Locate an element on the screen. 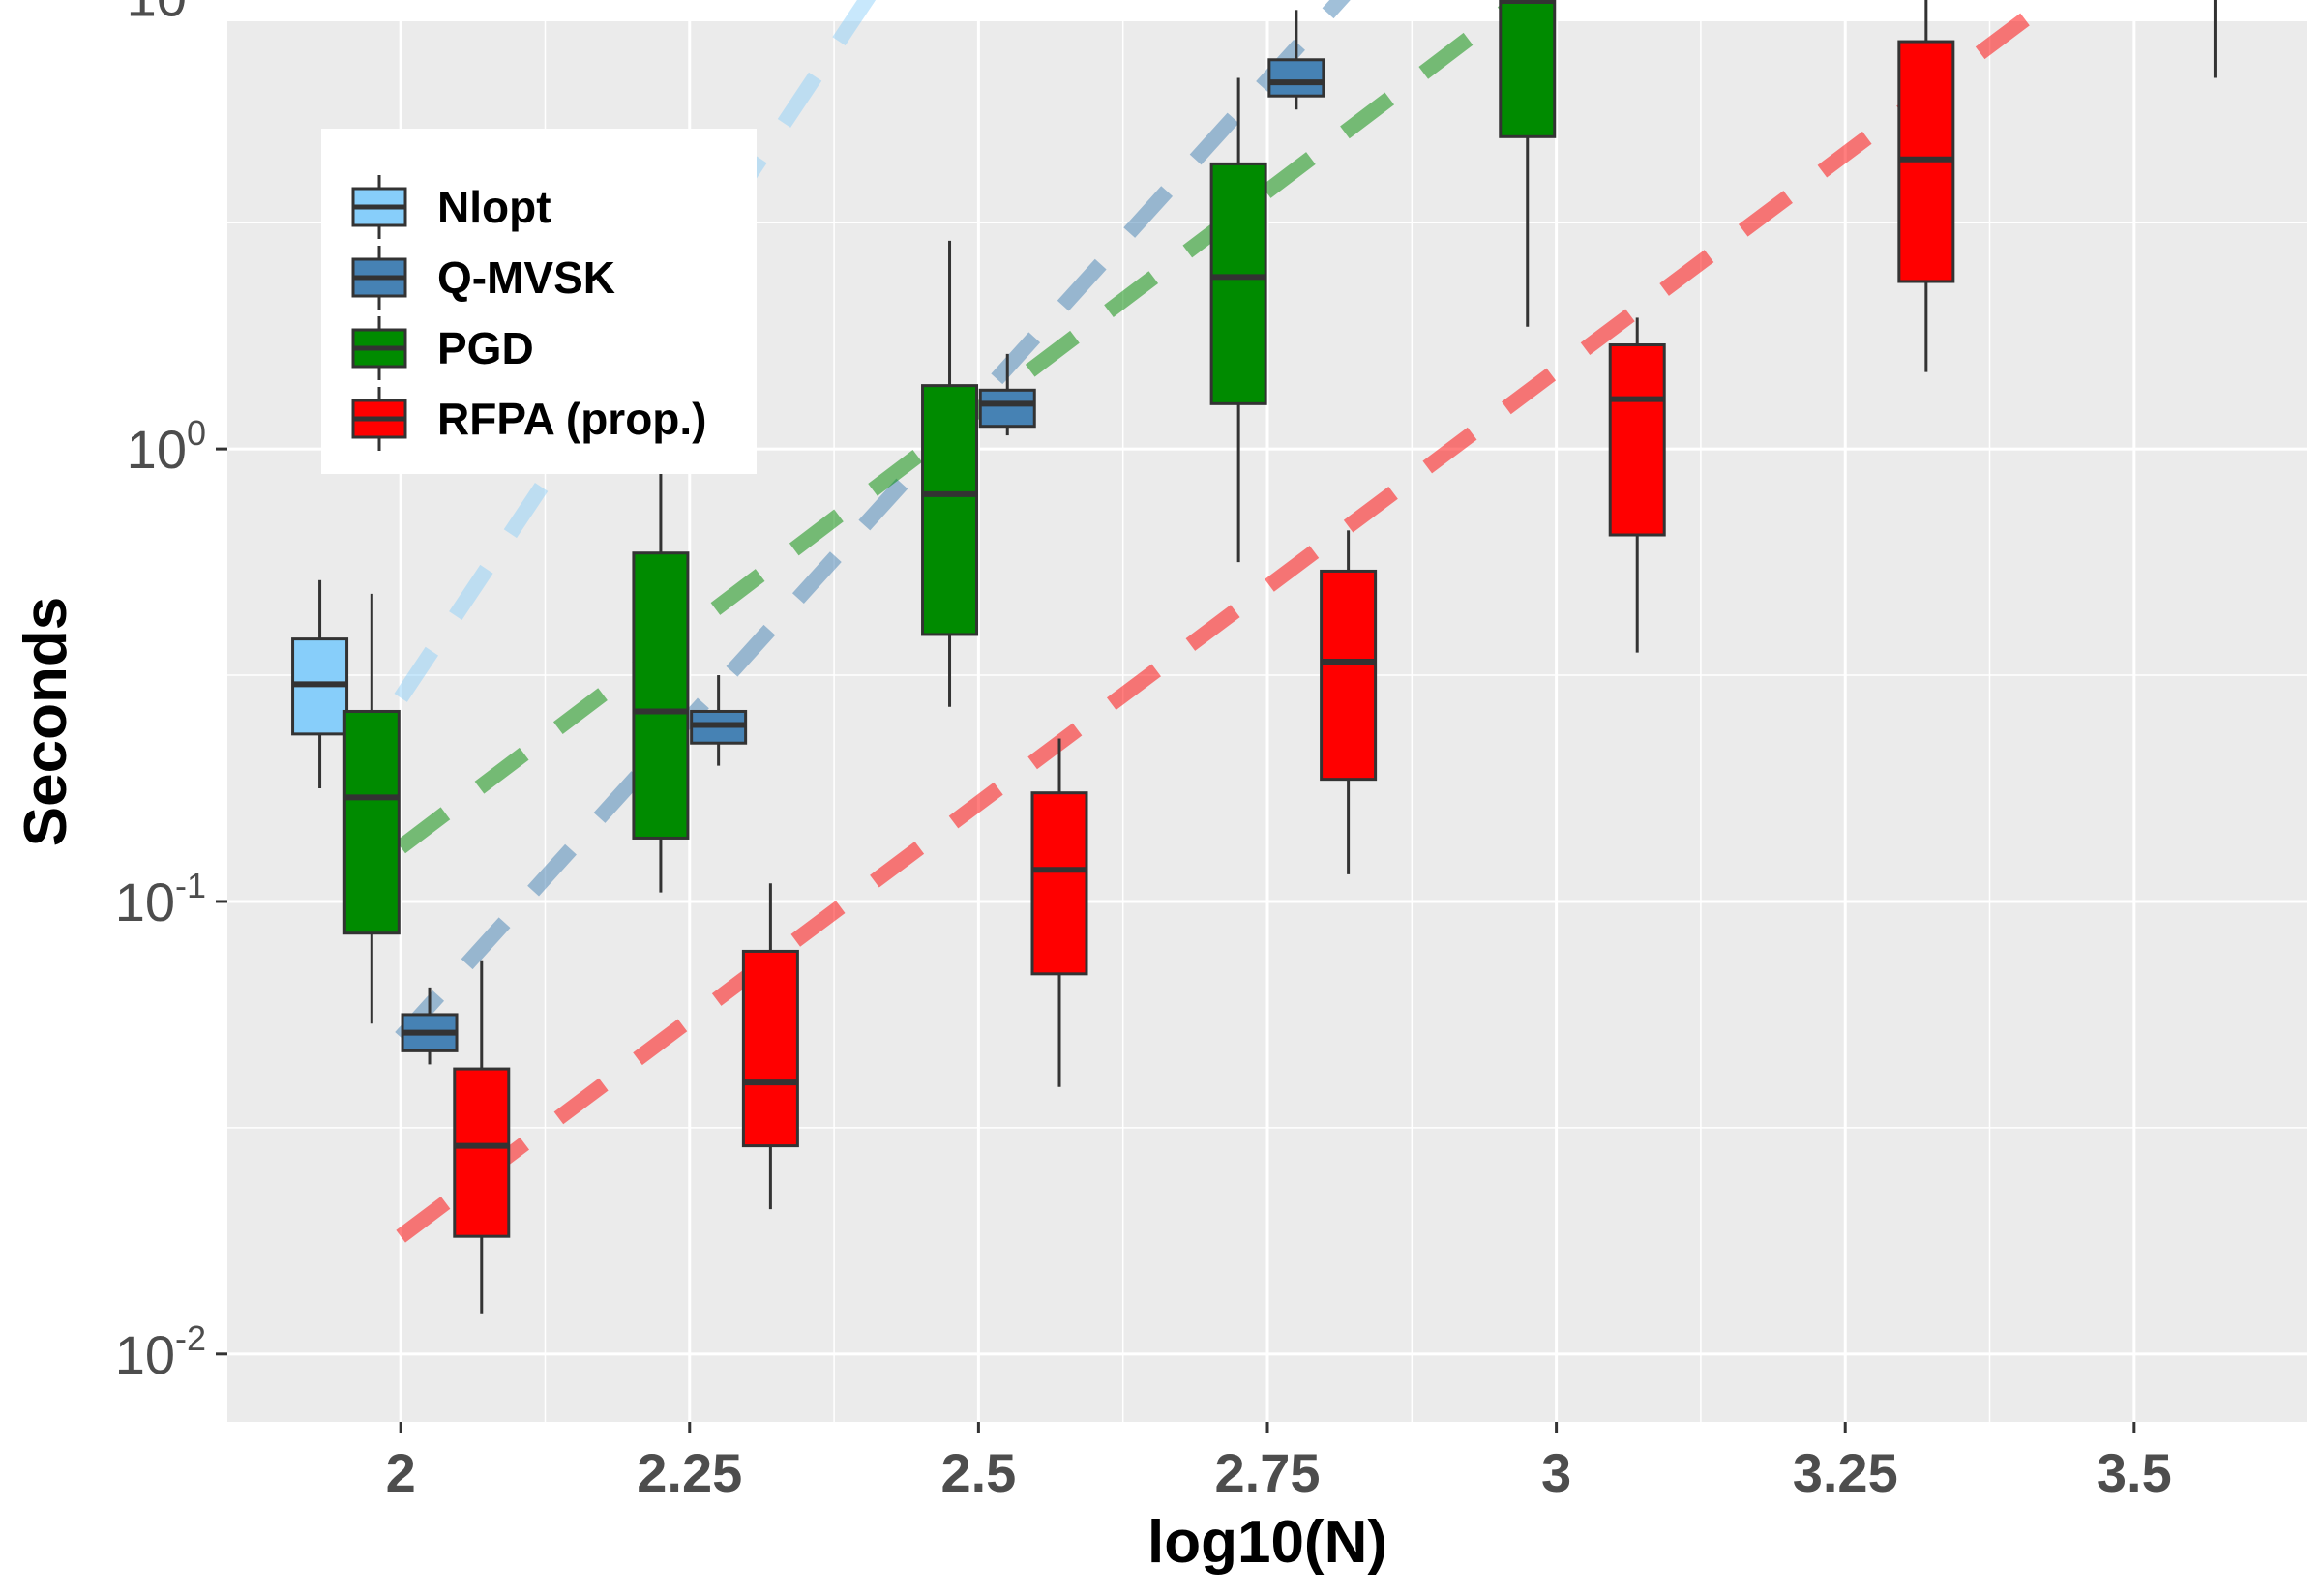 The height and width of the screenshot is (1596, 2322). y-axis-title: Seconds is located at coordinates (46, 721).